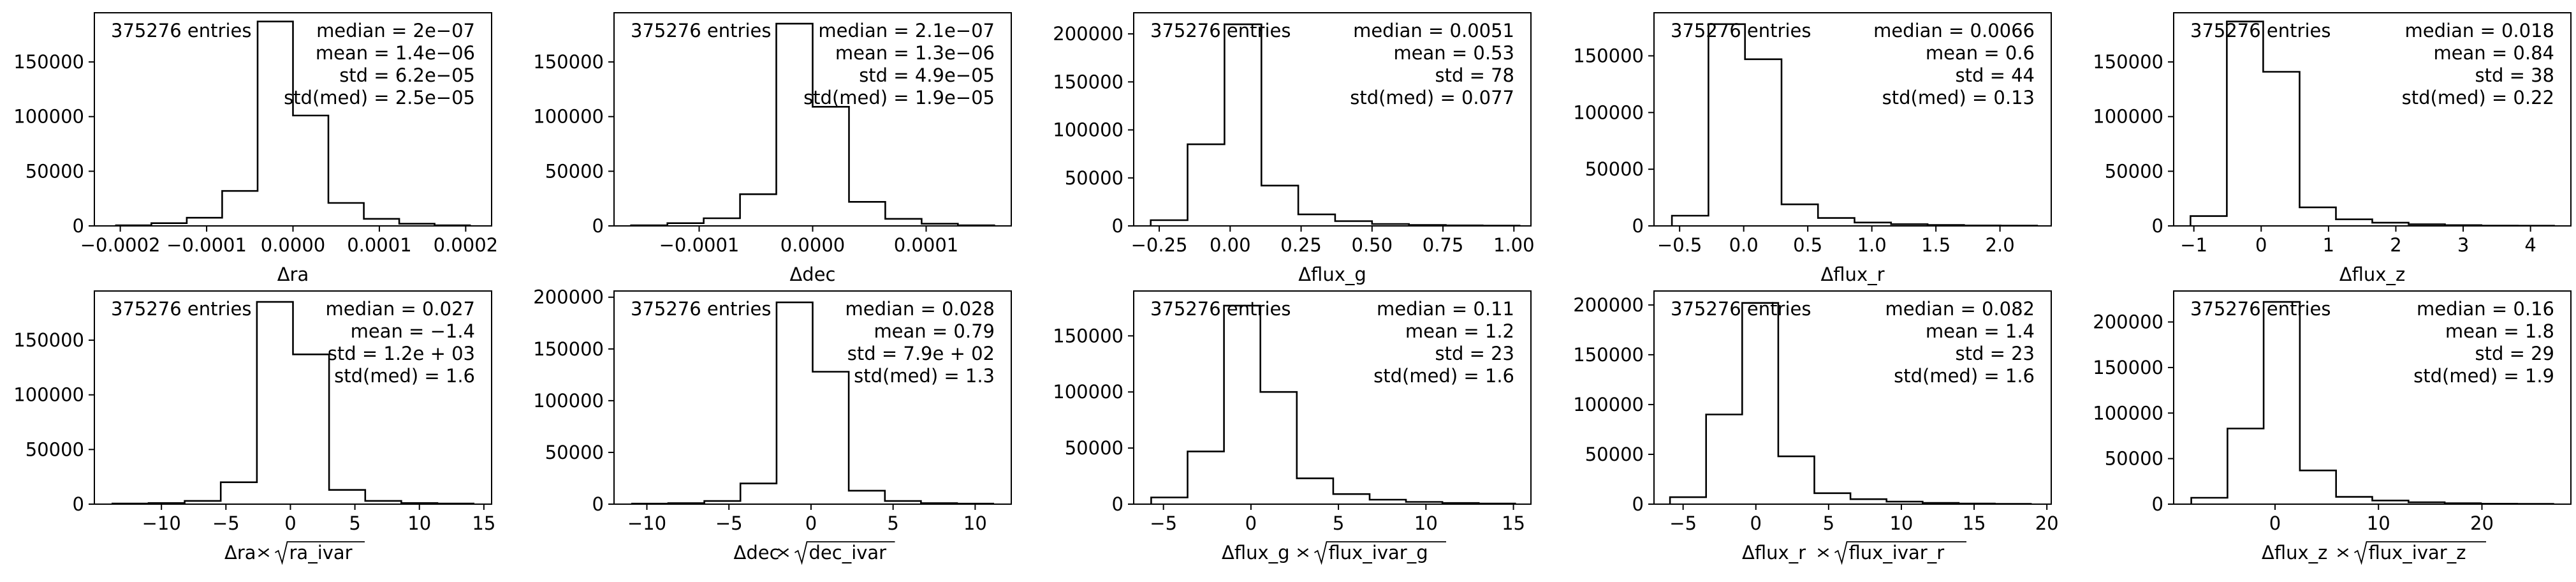 Image resolution: width=2576 pixels, height=582 pixels. What do you see at coordinates (1995, 75) in the screenshot?
I see `stat-line: std = 44` at bounding box center [1995, 75].